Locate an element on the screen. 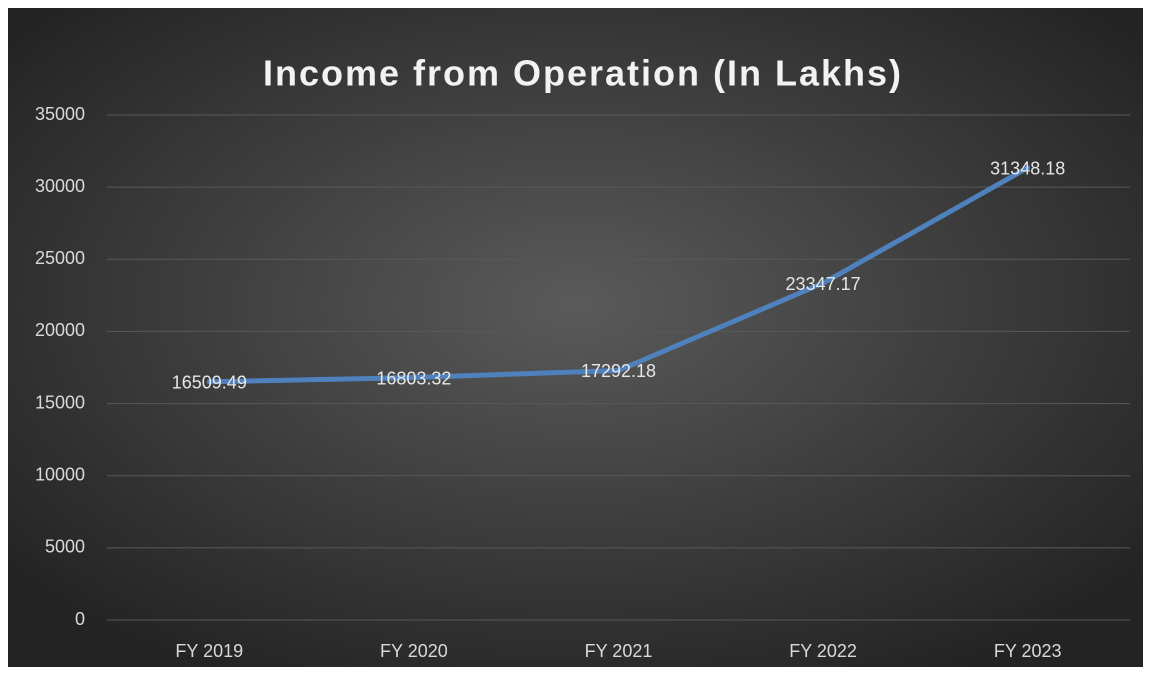 The height and width of the screenshot is (675, 1151). x-tick-label: FY 2019 is located at coordinates (209, 651).